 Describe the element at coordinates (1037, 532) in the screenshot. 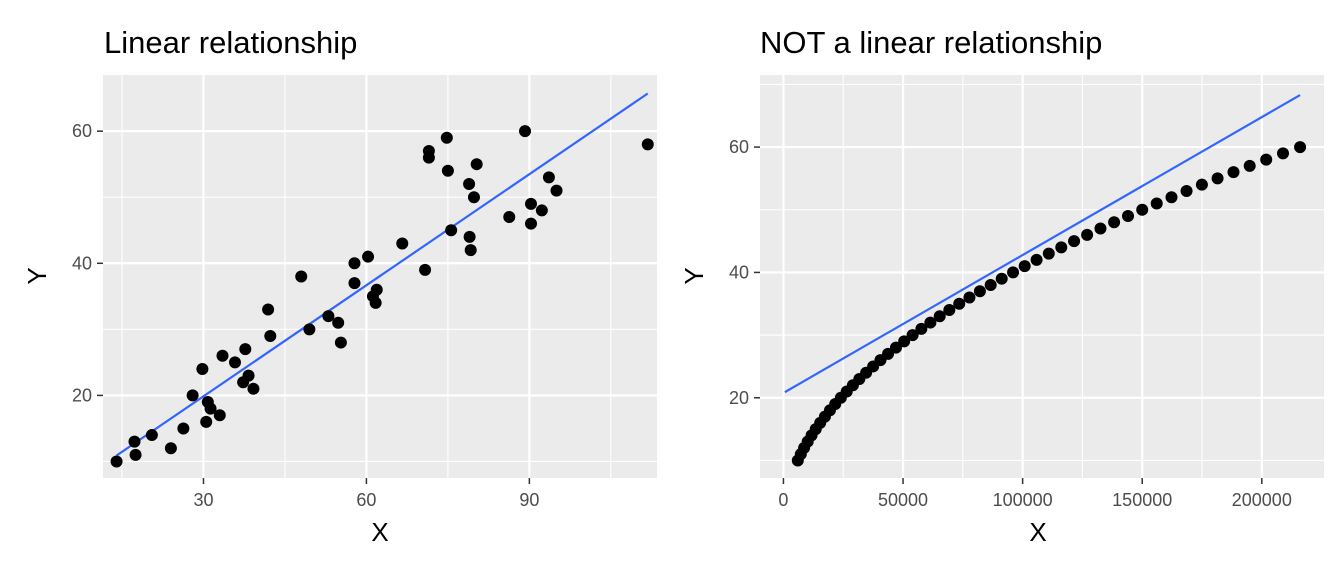

I see `x-axis-label-nonlinear: X` at that location.